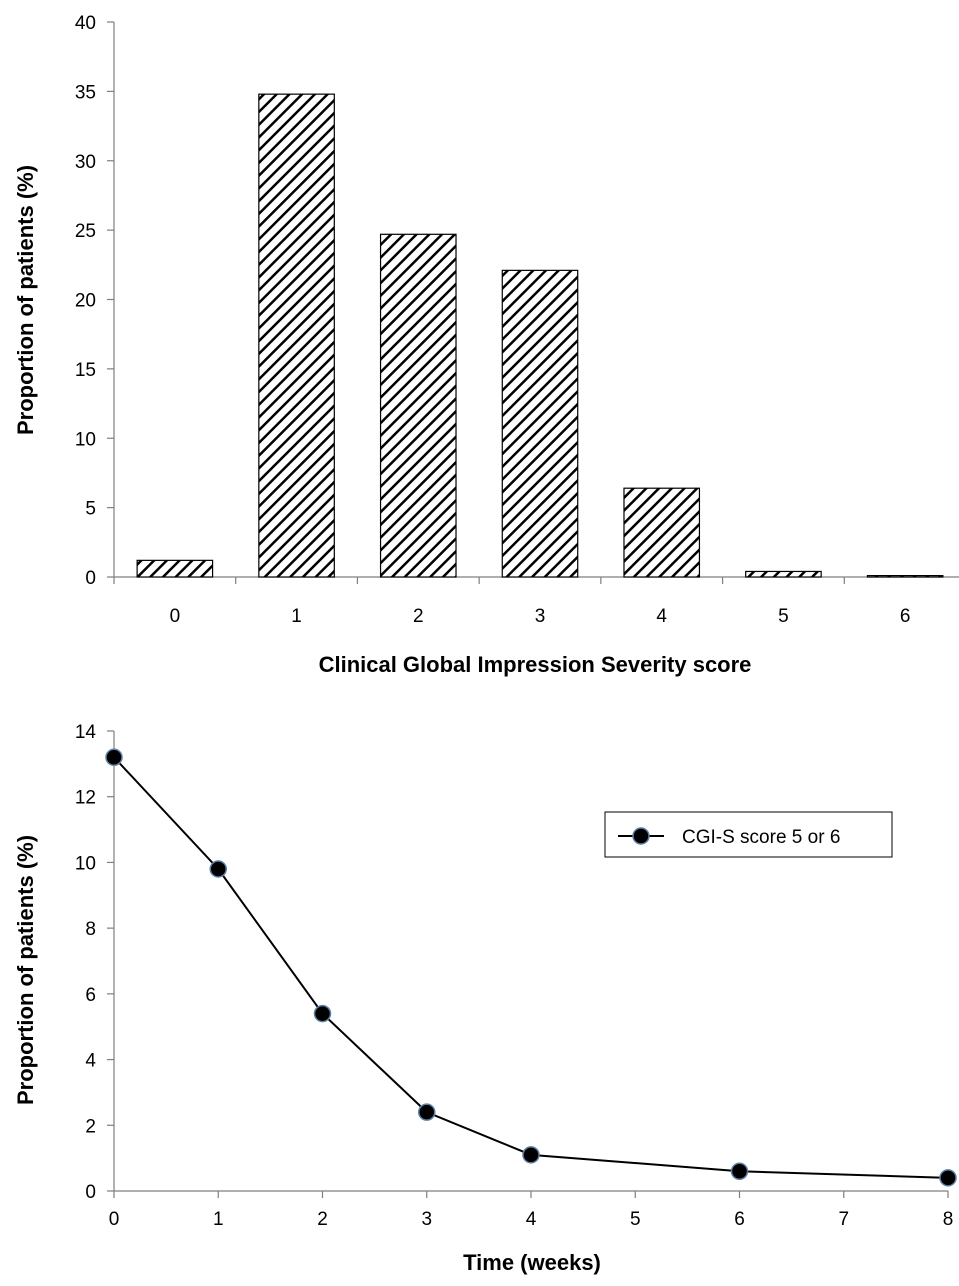 This screenshot has height=1286, width=959. What do you see at coordinates (85, 231) in the screenshot?
I see `y-tick-label: 25` at bounding box center [85, 231].